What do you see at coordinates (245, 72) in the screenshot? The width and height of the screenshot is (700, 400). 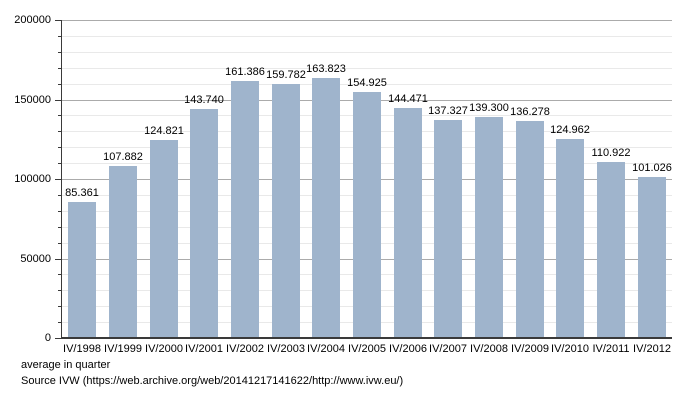 I see `bar-value-label: 161.386` at bounding box center [245, 72].